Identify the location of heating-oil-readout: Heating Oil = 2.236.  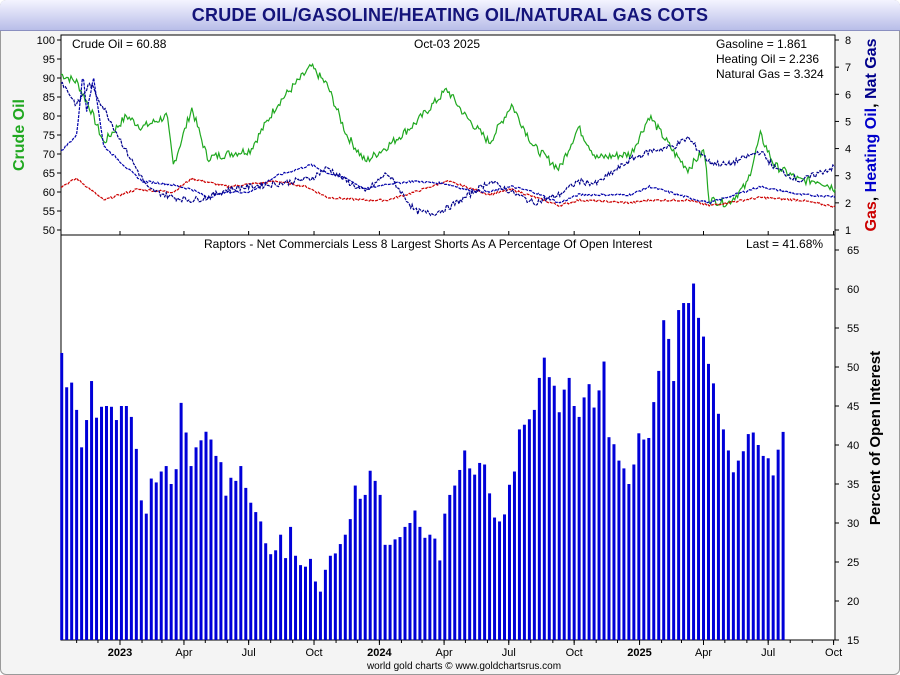
(767, 59).